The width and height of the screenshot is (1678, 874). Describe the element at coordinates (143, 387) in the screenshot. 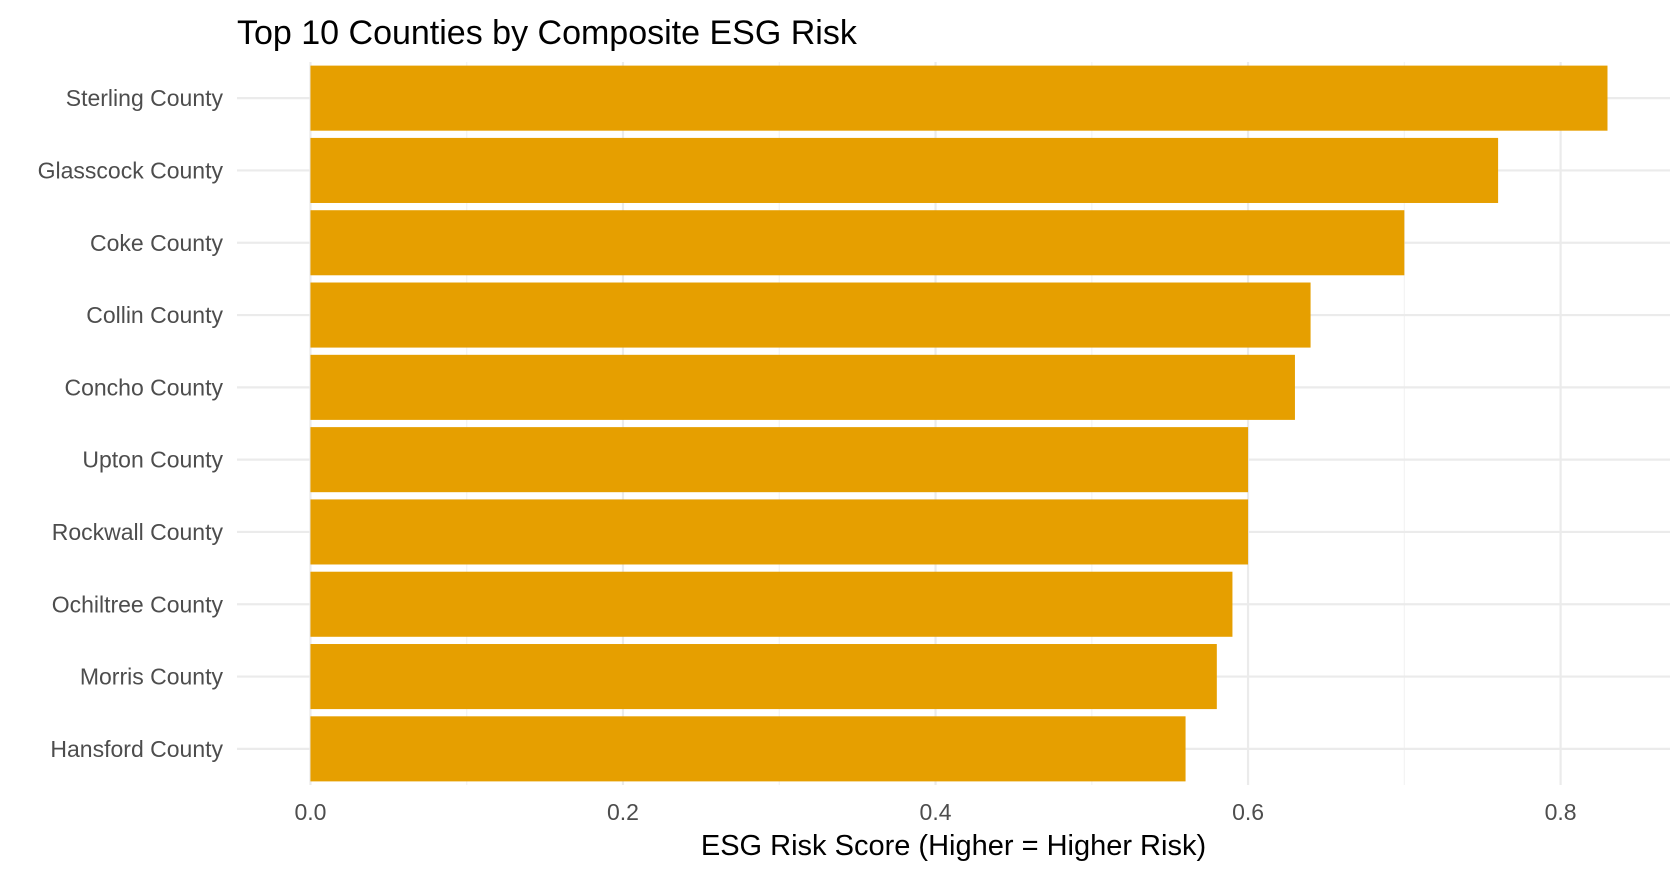

I see `y-tick-label: Concho County` at that location.